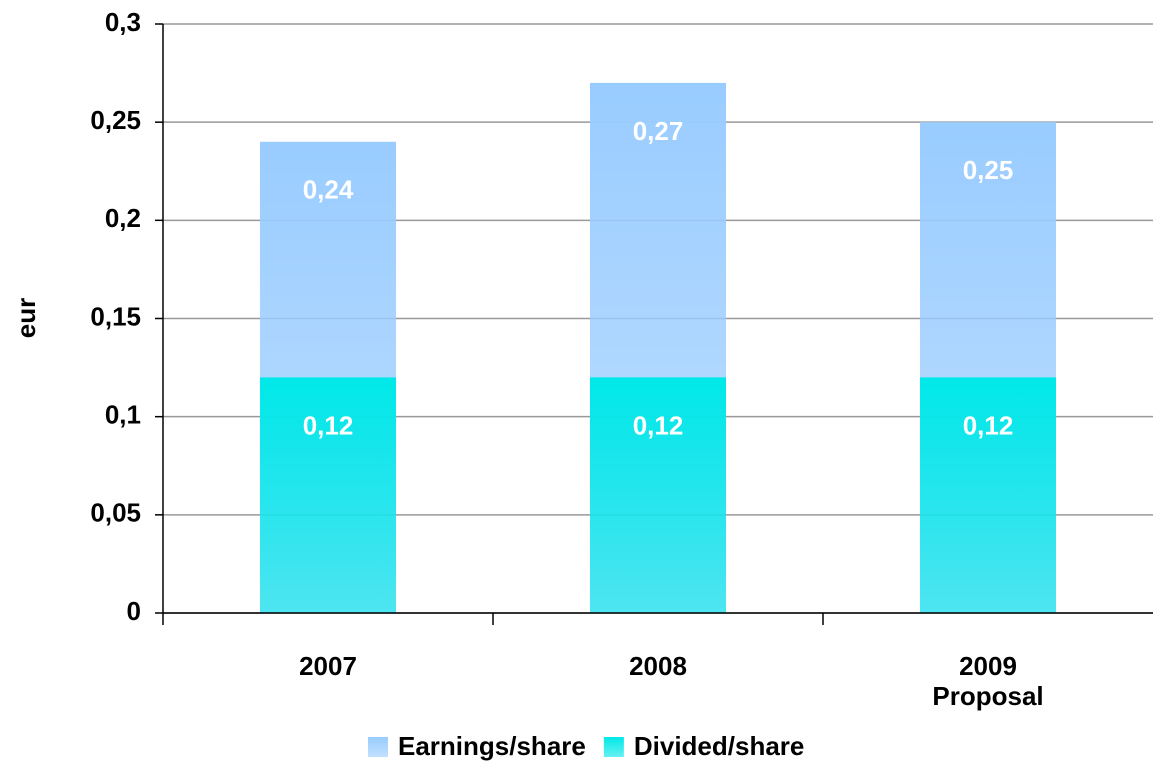 Image resolution: width=1155 pixels, height=772 pixels. Describe the element at coordinates (987, 681) in the screenshot. I see `x-tick-label: 2009 Proposal` at that location.